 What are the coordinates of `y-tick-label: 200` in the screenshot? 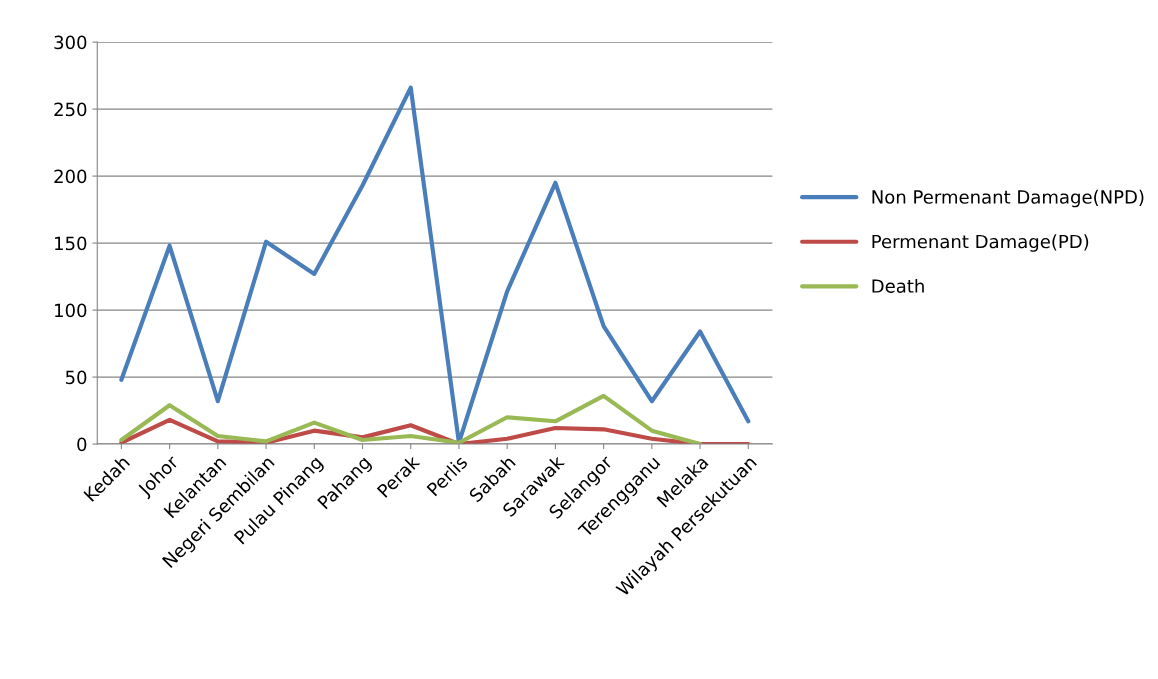 It's located at (70, 176).